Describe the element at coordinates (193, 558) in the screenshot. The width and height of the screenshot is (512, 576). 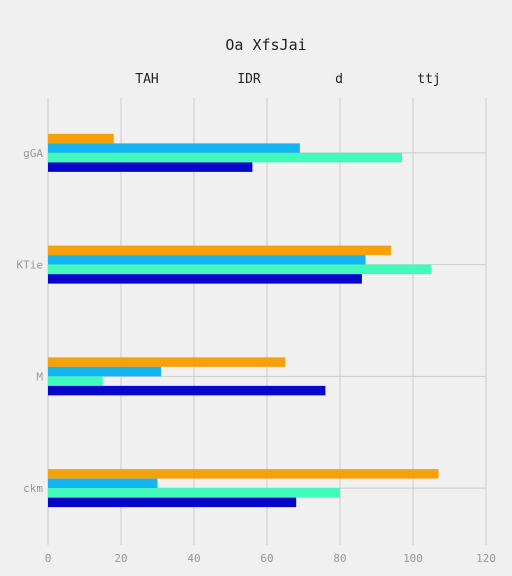
I see `x-tick-label: 40` at that location.